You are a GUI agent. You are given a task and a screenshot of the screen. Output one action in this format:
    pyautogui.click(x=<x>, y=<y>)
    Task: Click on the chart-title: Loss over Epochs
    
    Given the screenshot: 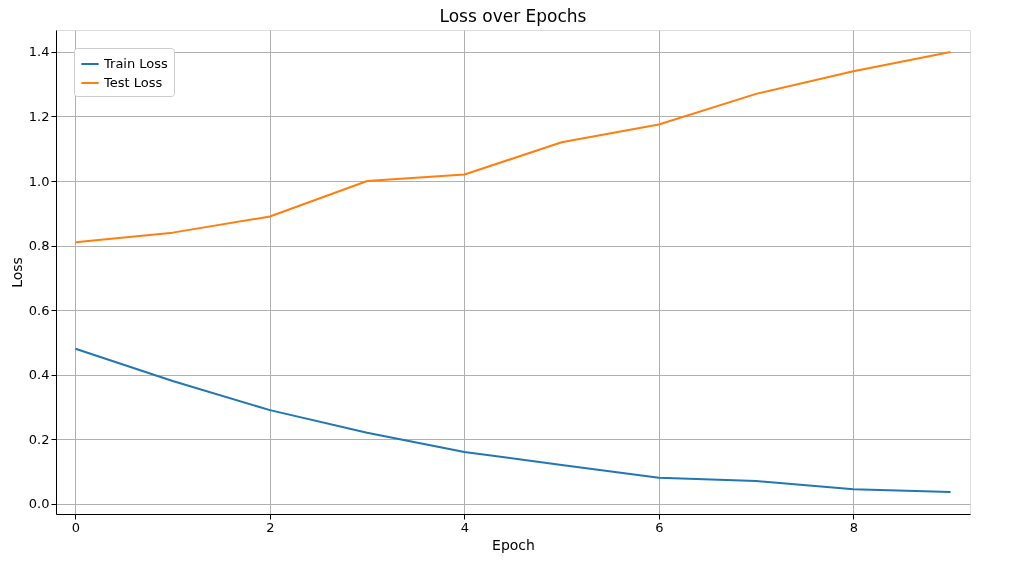 What is the action you would take?
    pyautogui.click(x=513, y=16)
    